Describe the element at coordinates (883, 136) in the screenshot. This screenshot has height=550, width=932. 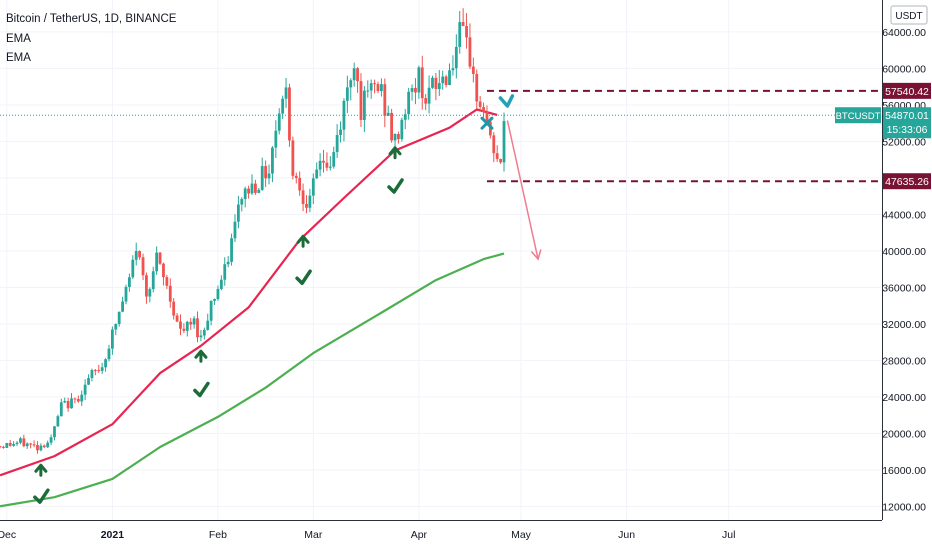
I see `price-labels: 57540.42 47635.26 BTCUSDT 54870.01 15:33:06` at that location.